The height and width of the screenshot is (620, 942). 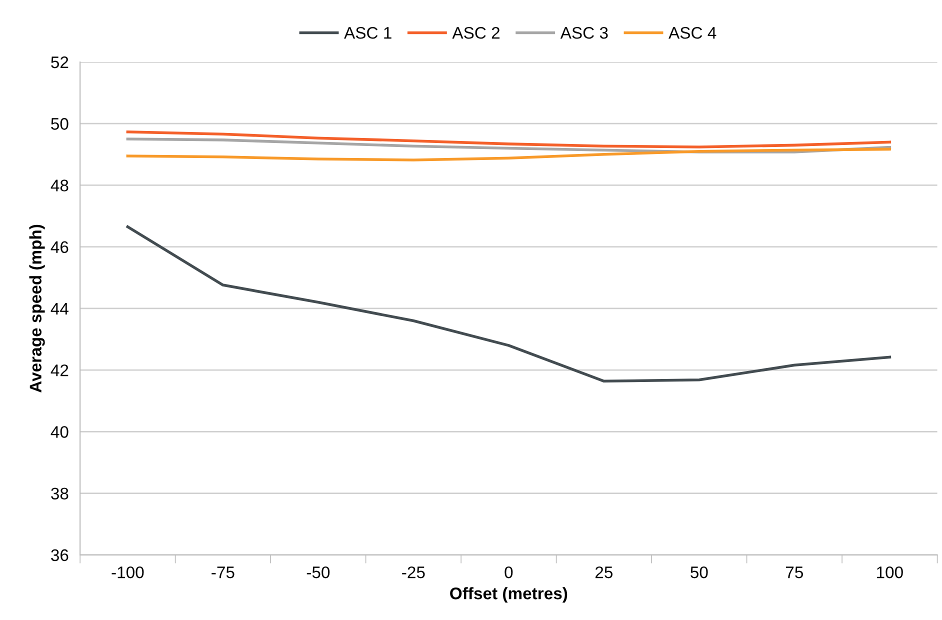 I want to click on legend-label: ASC 3, so click(x=584, y=32).